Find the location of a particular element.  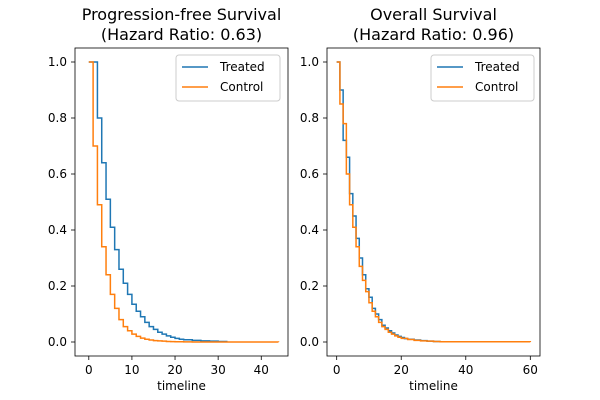

series-line-treated is located at coordinates (388, 202).